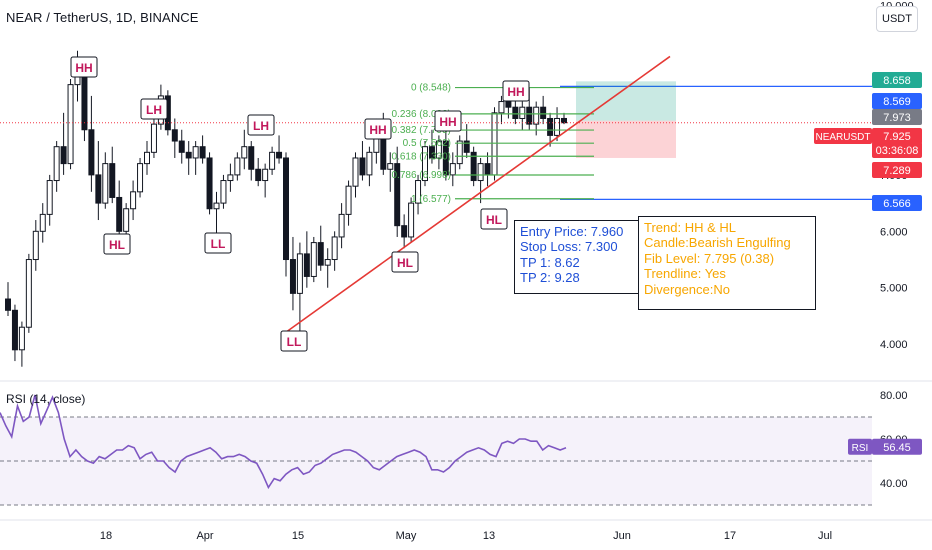 Image resolution: width=932 pixels, height=550 pixels. Describe the element at coordinates (685, 274) in the screenshot. I see `trendline-line-text: Trendline: Yes` at that location.